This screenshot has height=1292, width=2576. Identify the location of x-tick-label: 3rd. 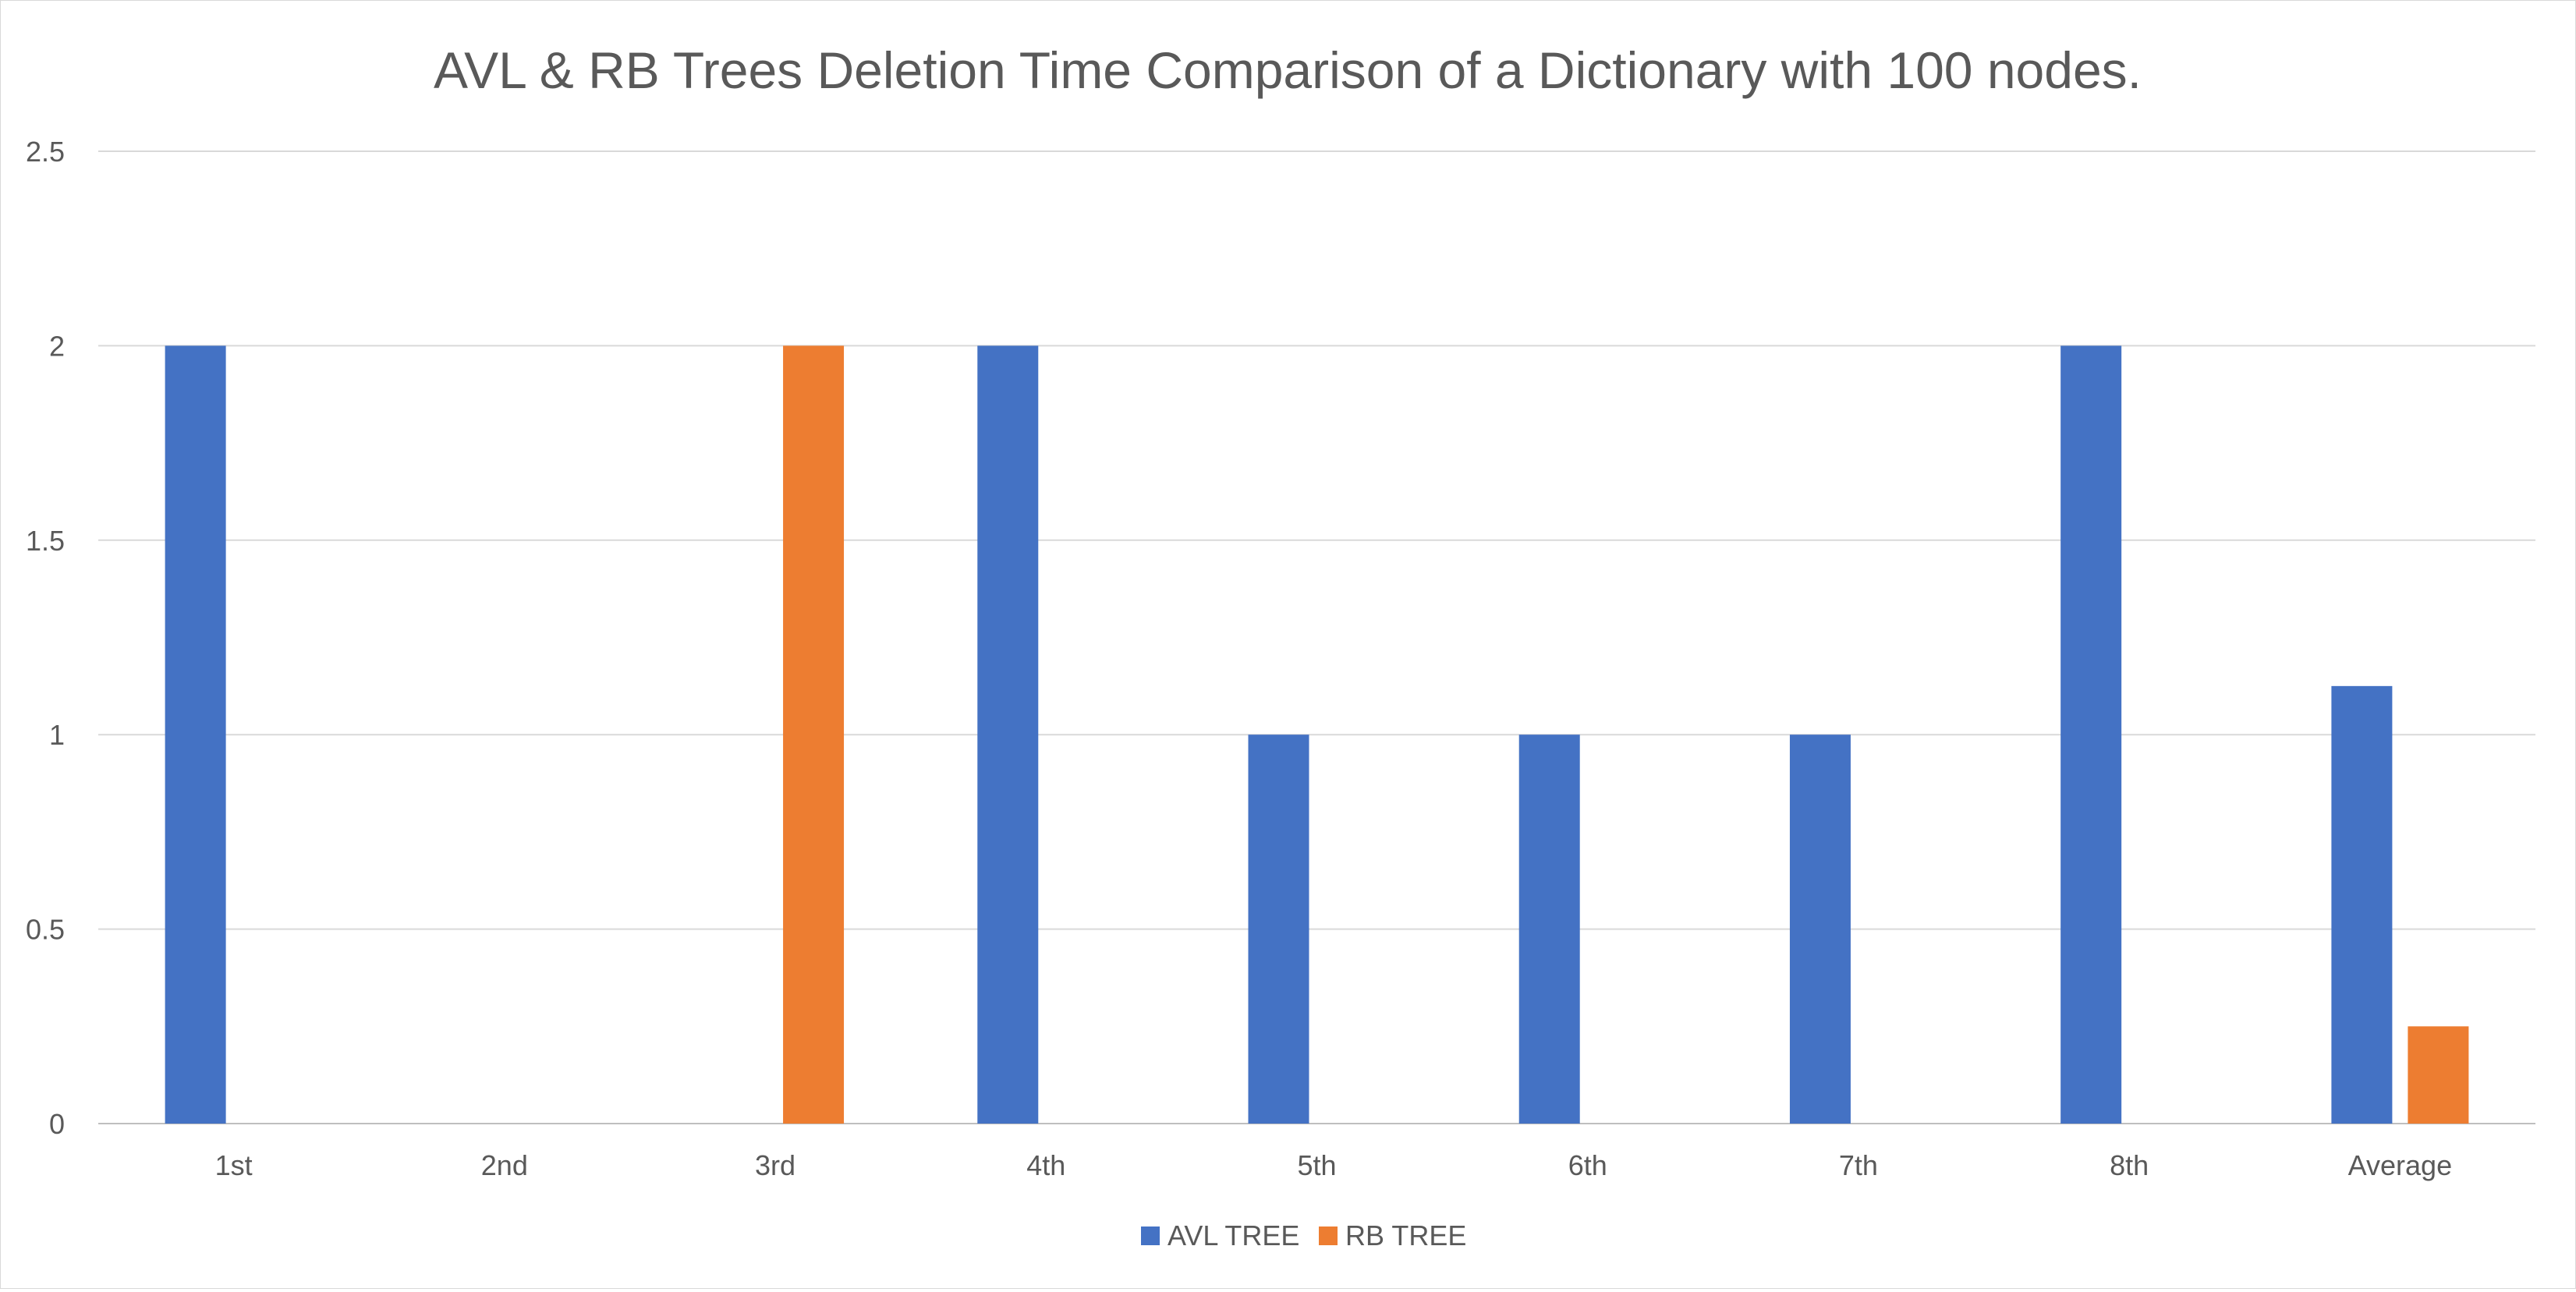
(775, 1165).